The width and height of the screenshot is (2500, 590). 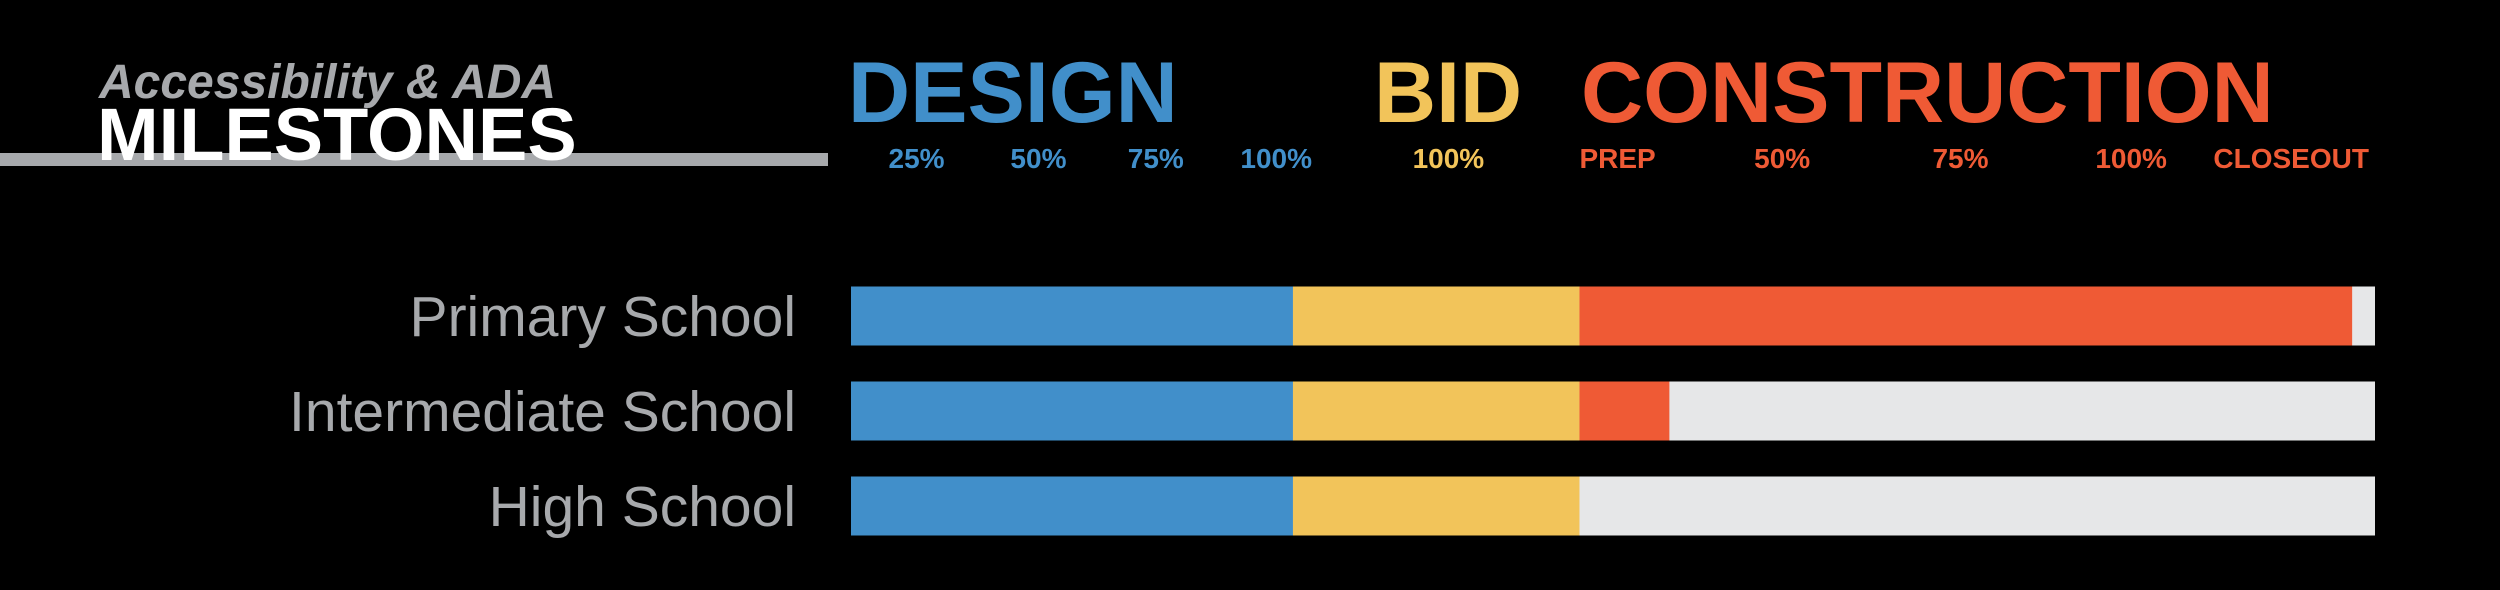 What do you see at coordinates (642, 507) in the screenshot?
I see `category-label: High School` at bounding box center [642, 507].